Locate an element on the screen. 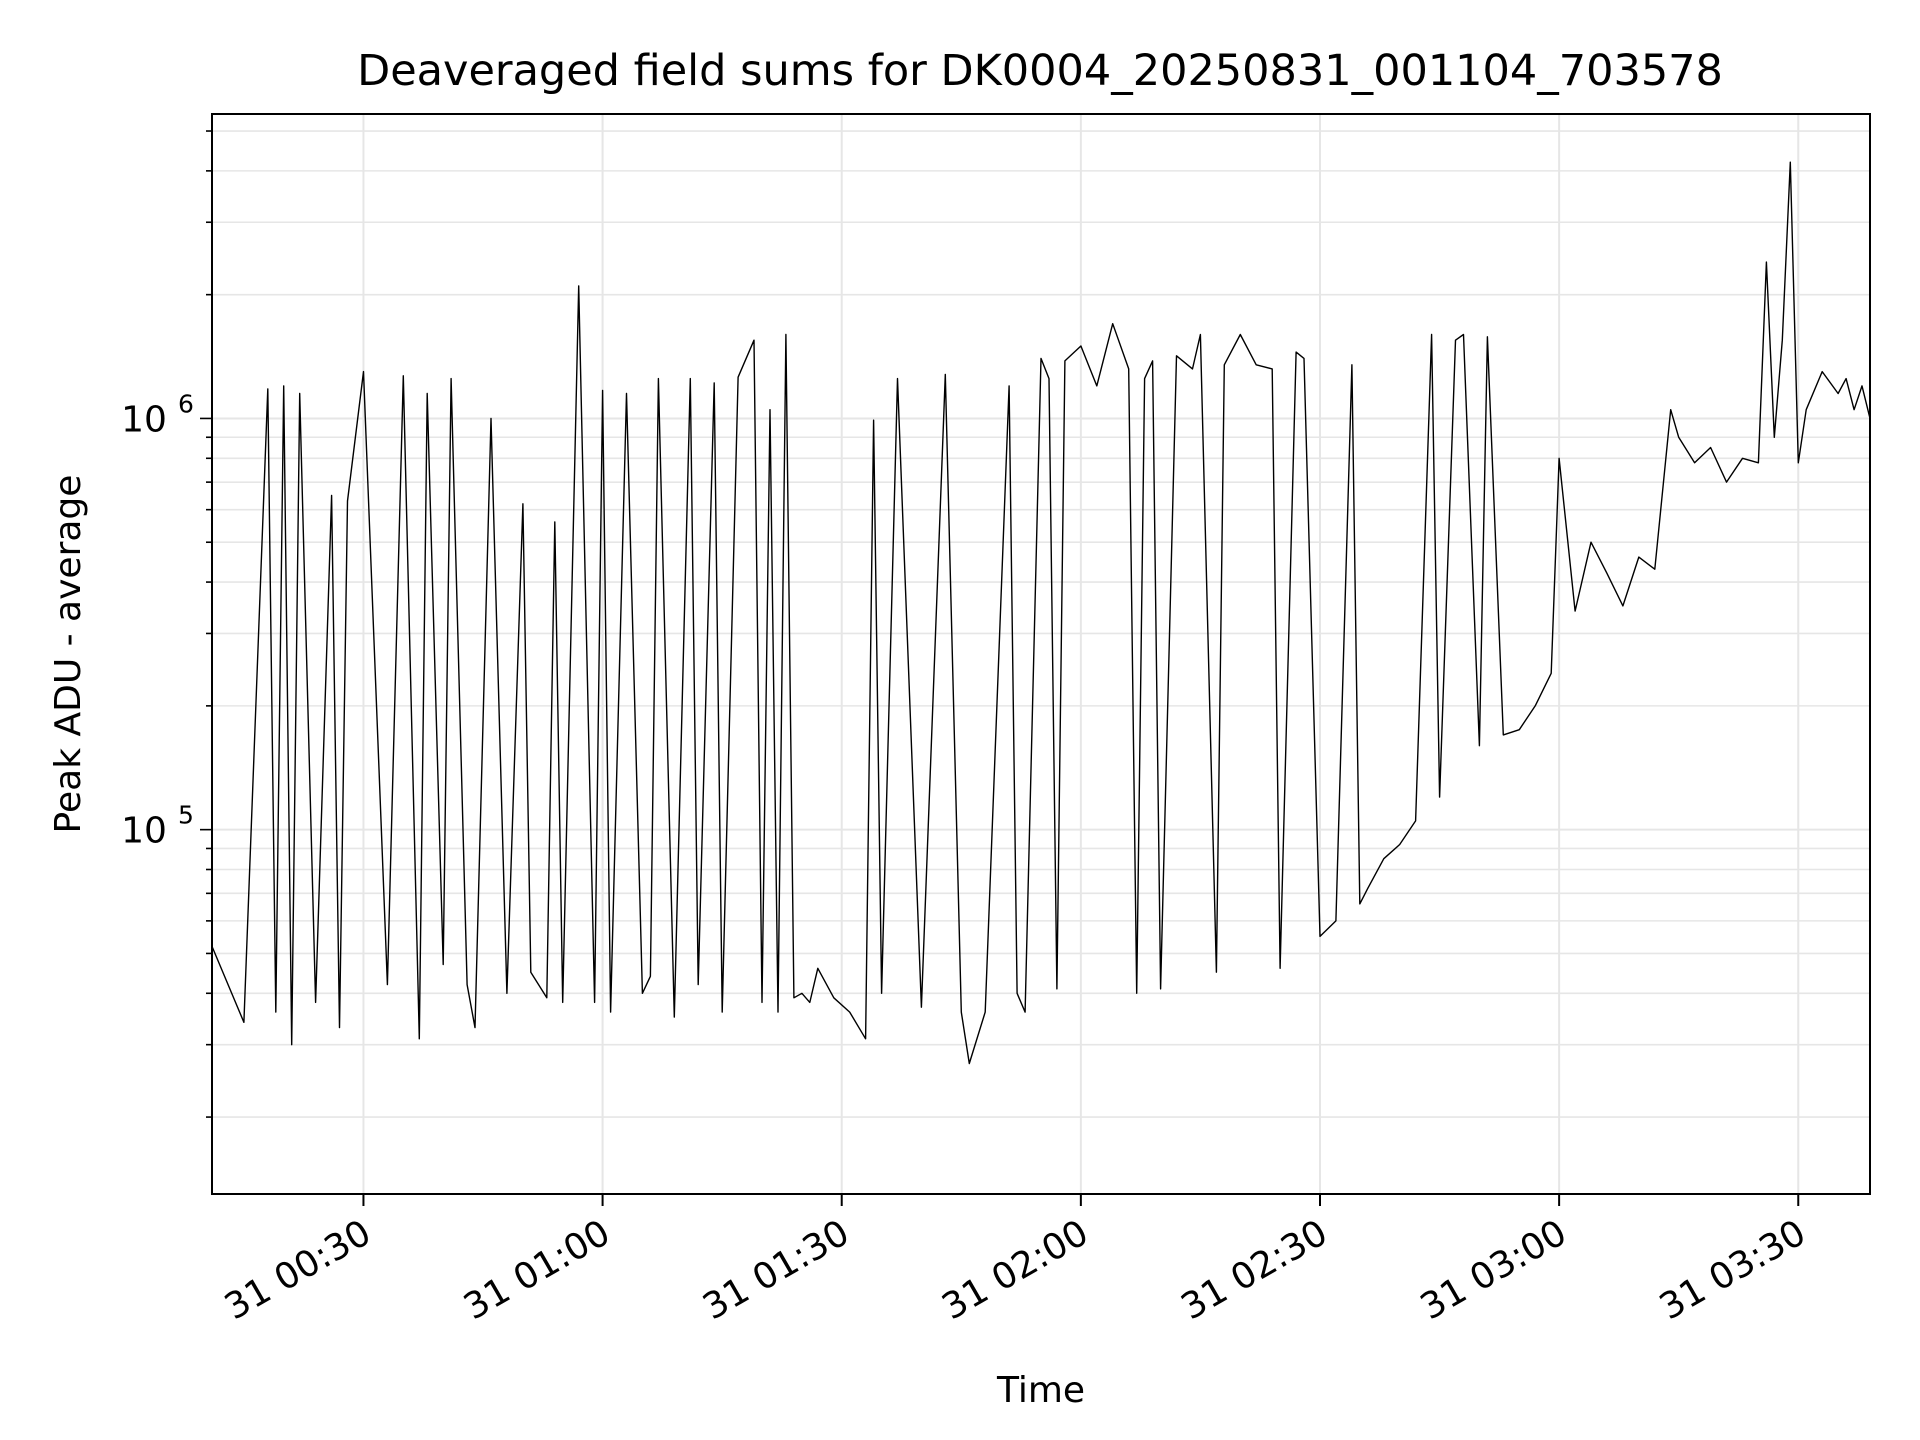 The width and height of the screenshot is (1920, 1440). x-tick-label: 31 01:00 is located at coordinates (537, 1270).